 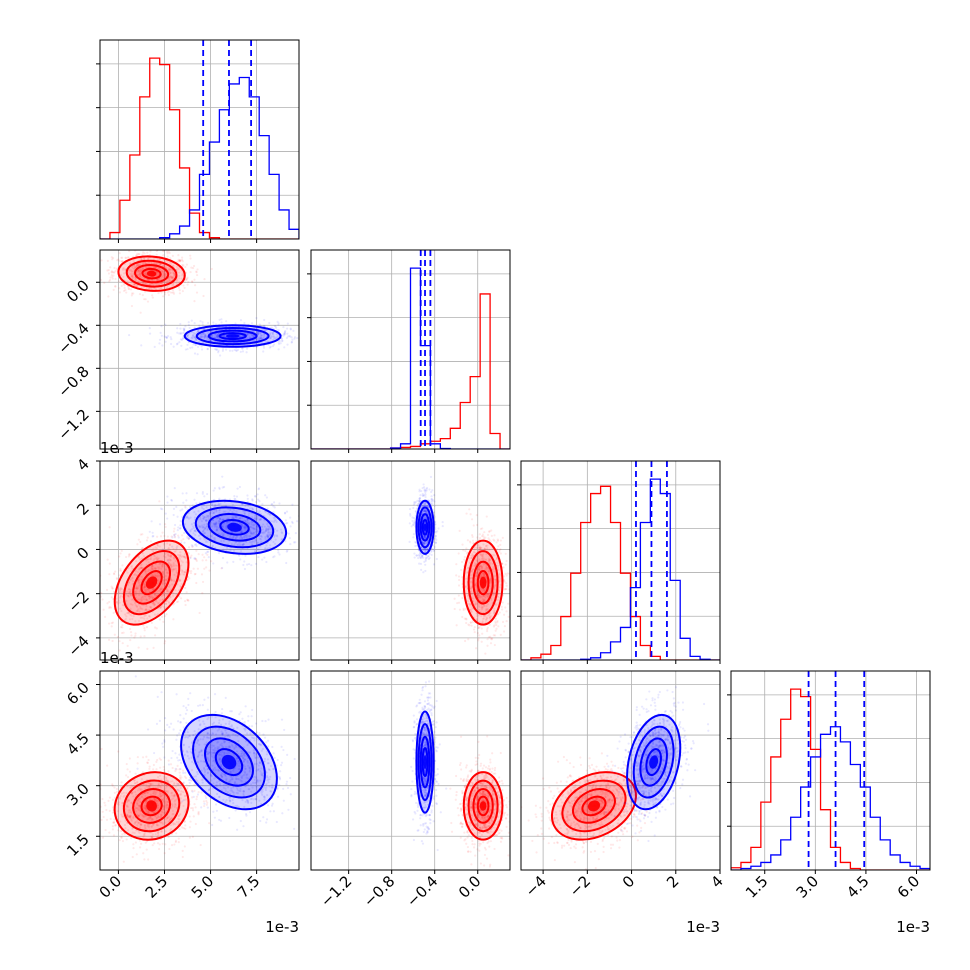 I want to click on pair-2-0-red-core, so click(x=151, y=582).